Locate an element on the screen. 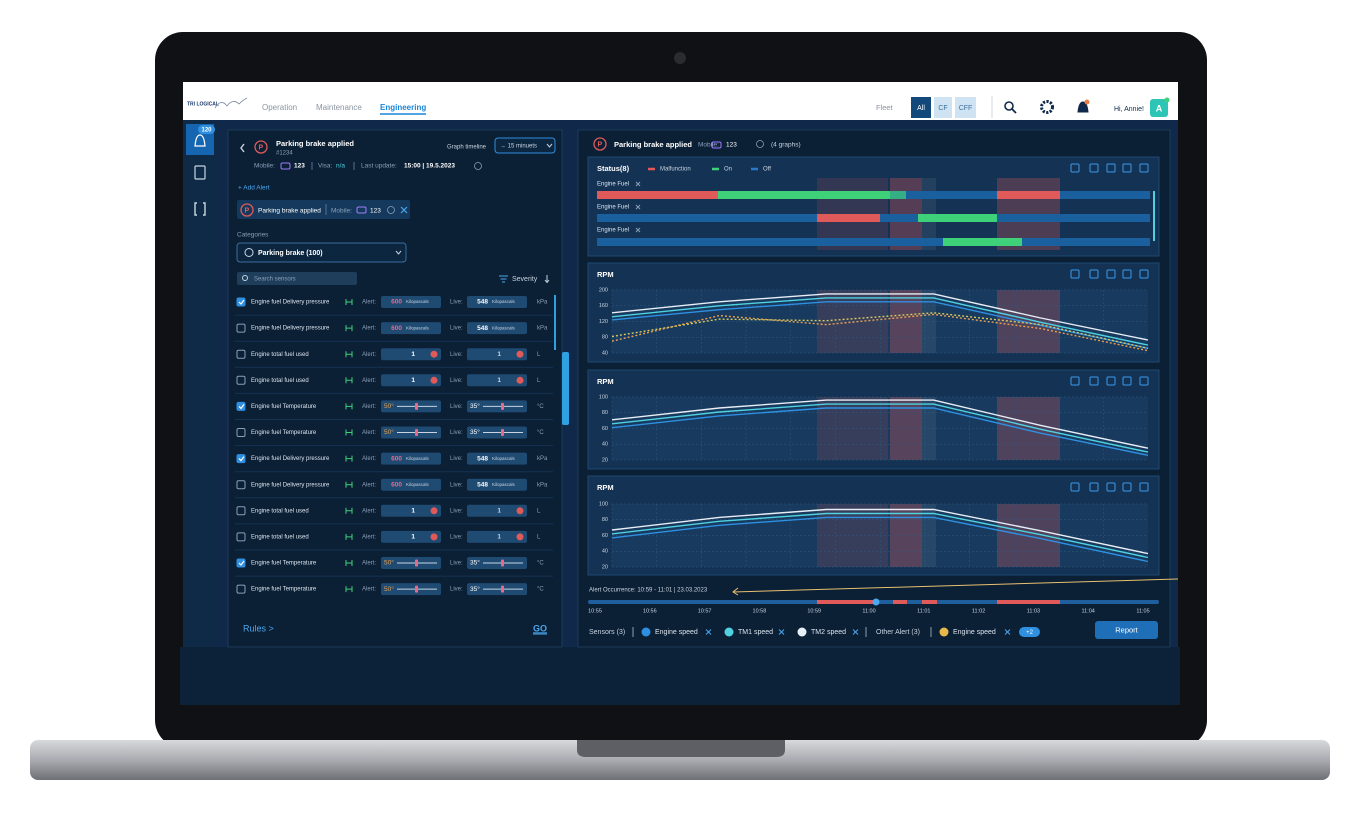 Image resolution: width=1369 pixels, height=823 pixels. fleet-option: CF is located at coordinates (942, 108).